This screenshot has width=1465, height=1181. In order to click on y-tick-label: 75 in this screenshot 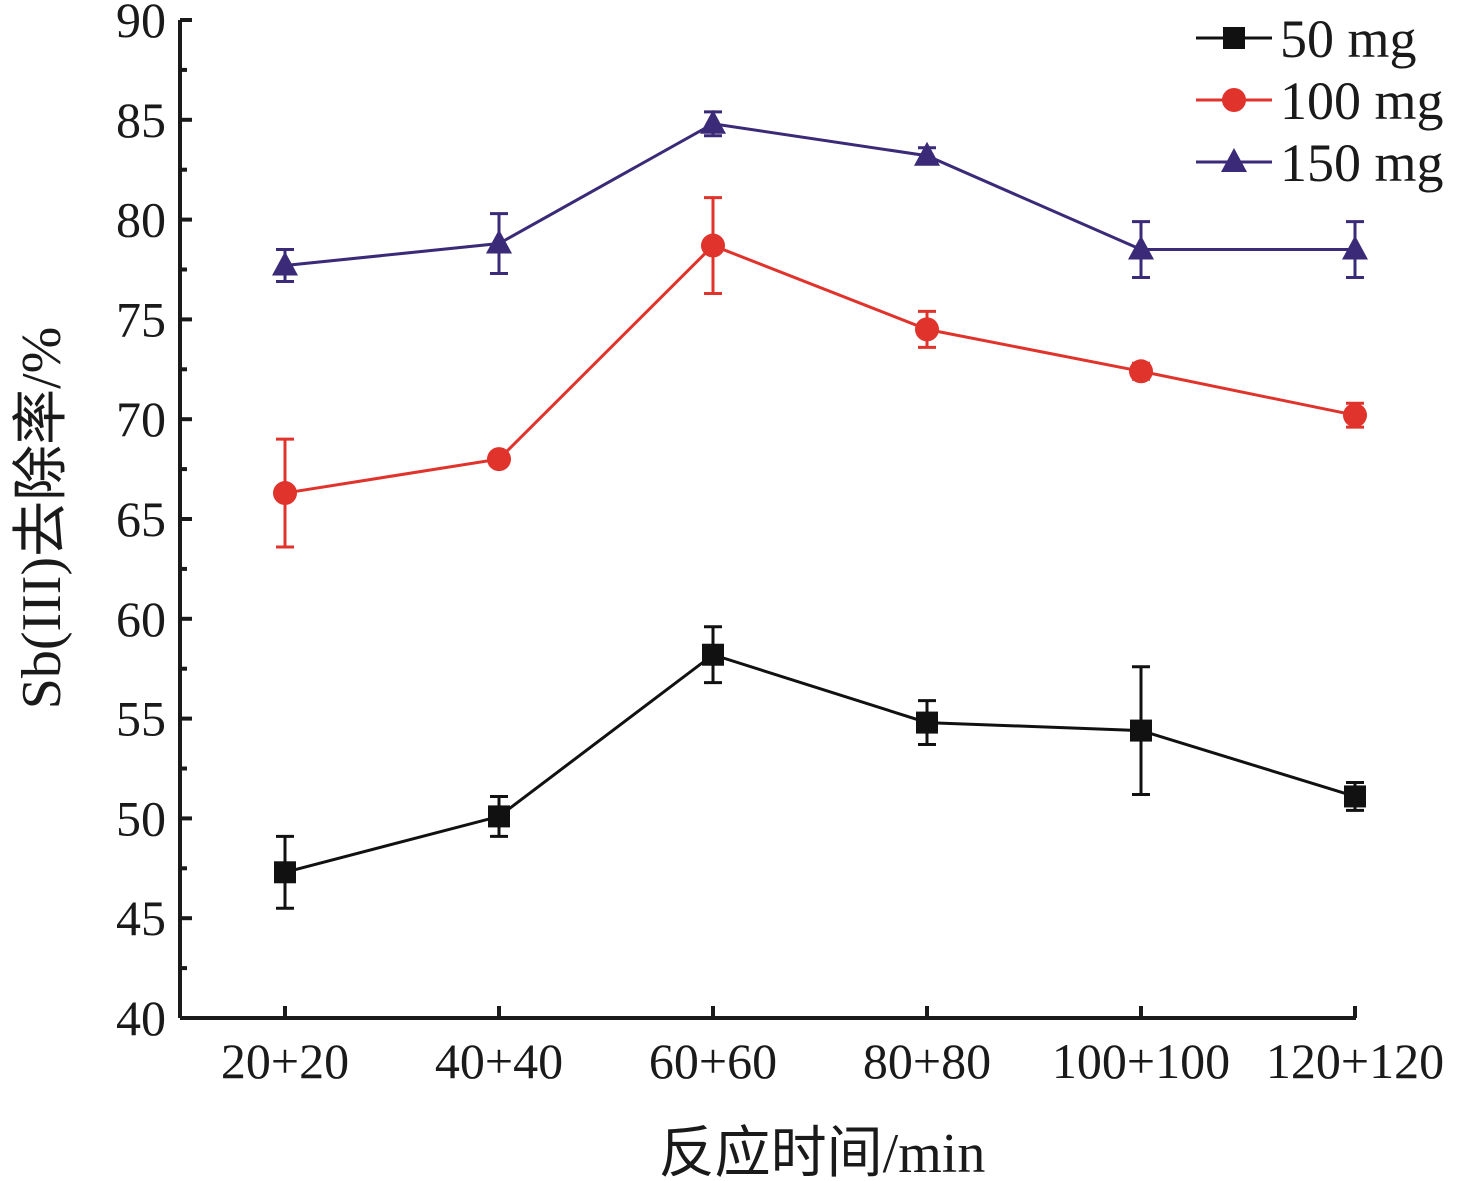, I will do `click(141, 319)`.